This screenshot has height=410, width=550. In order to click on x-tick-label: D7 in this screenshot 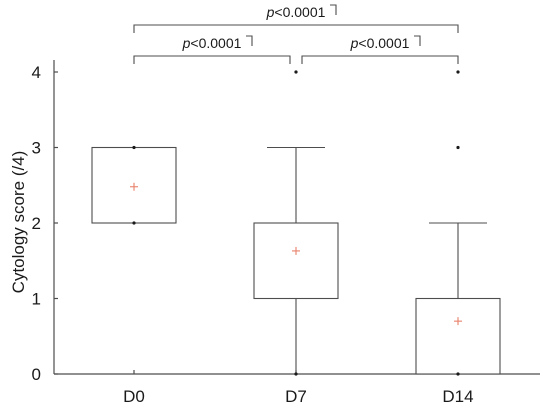, I will do `click(296, 396)`.